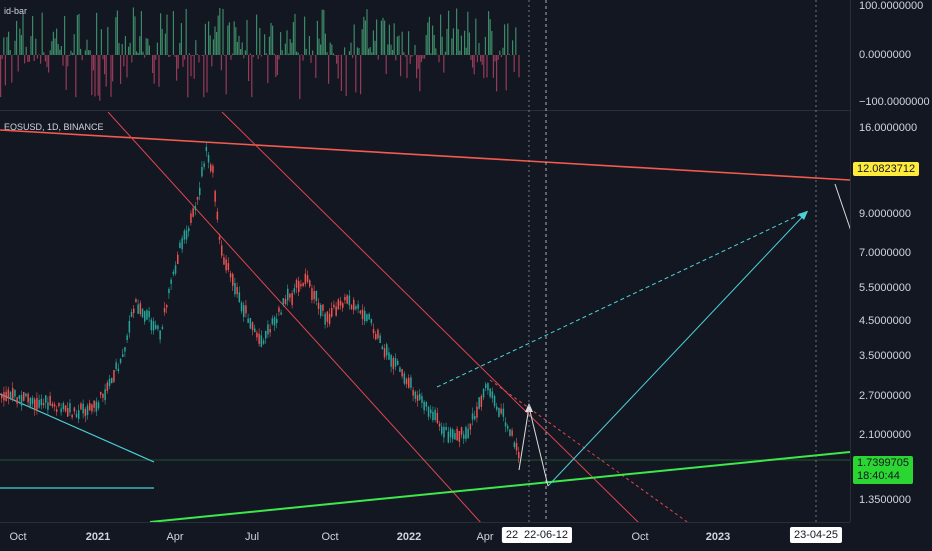 The width and height of the screenshot is (932, 551). I want to click on time-tick: Oct, so click(639, 537).